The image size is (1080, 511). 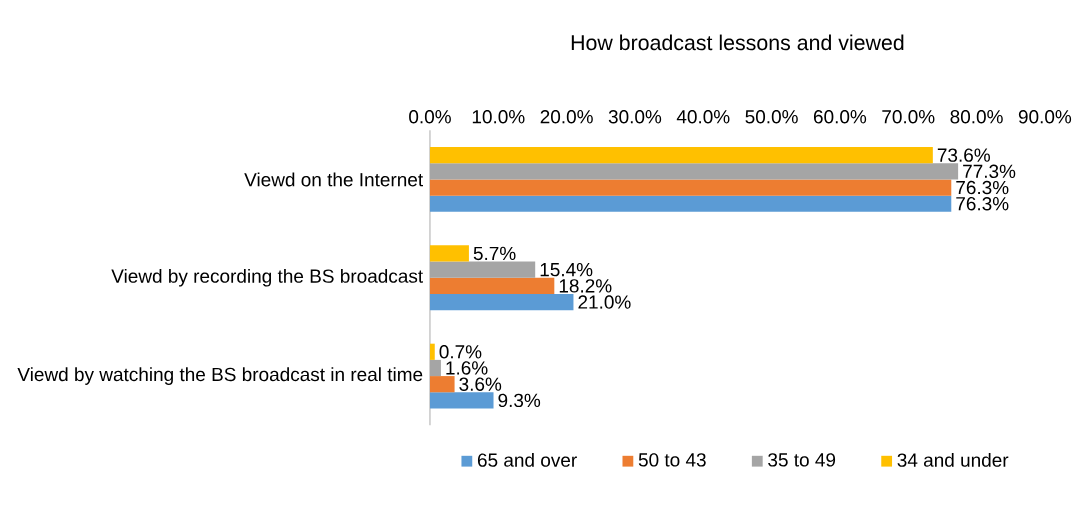 I want to click on chart-title: How broadcast lessons and viewed, so click(x=737, y=42).